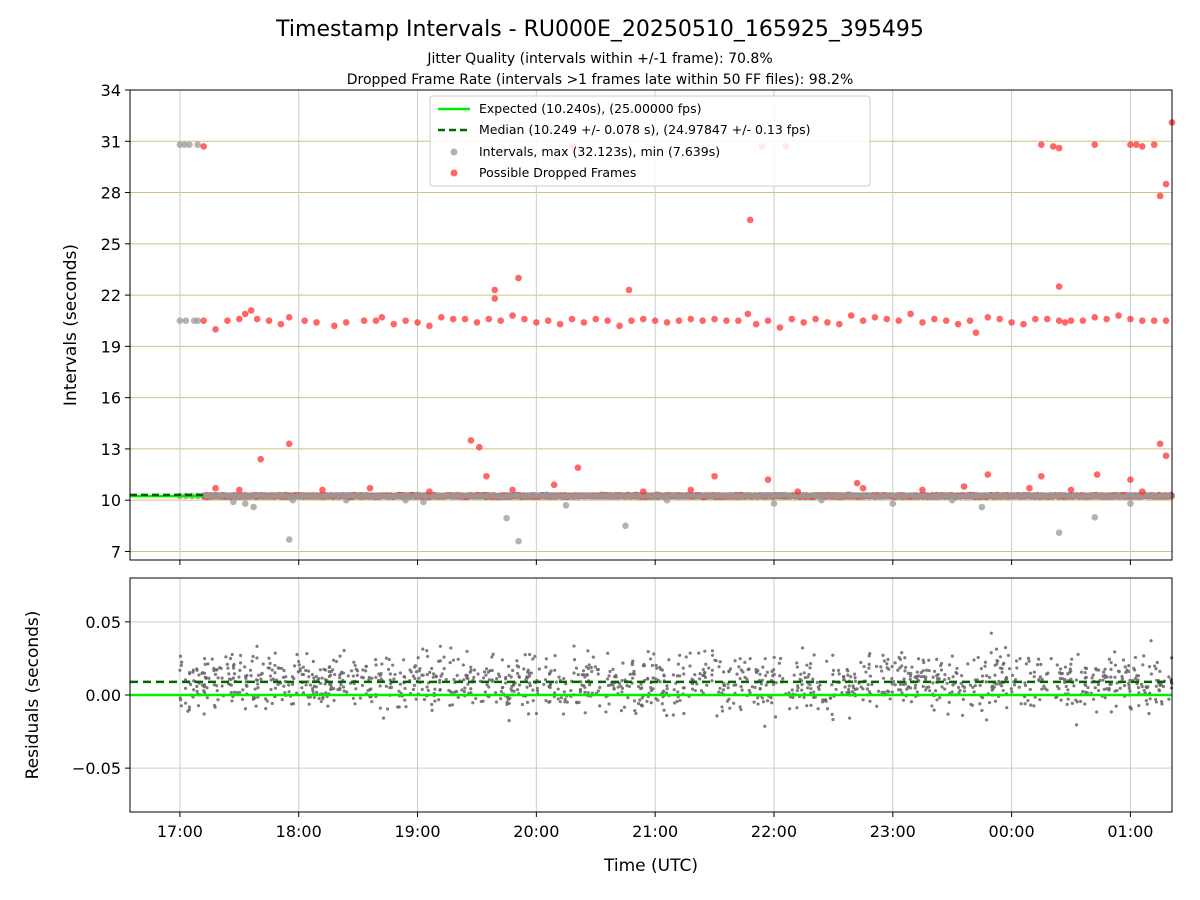 The image size is (1200, 900). What do you see at coordinates (71, 325) in the screenshot?
I see `intervals-y-axis-label: Intervals (seconds)` at bounding box center [71, 325].